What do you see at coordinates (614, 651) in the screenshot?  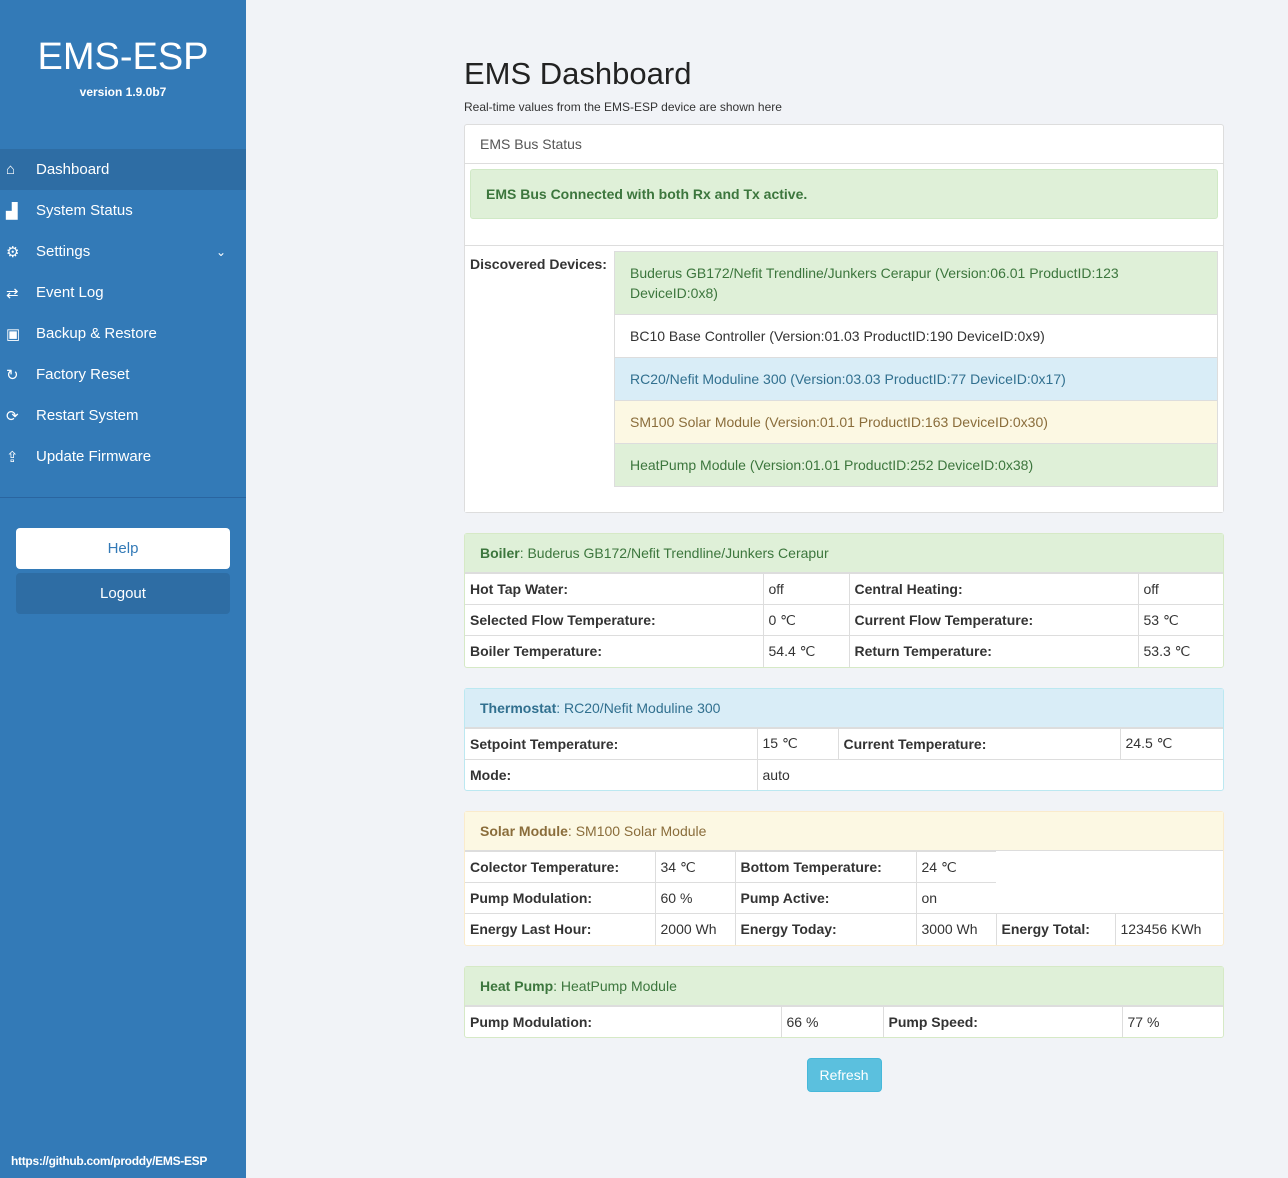 I see `cell-label: Boiler Temperature:` at bounding box center [614, 651].